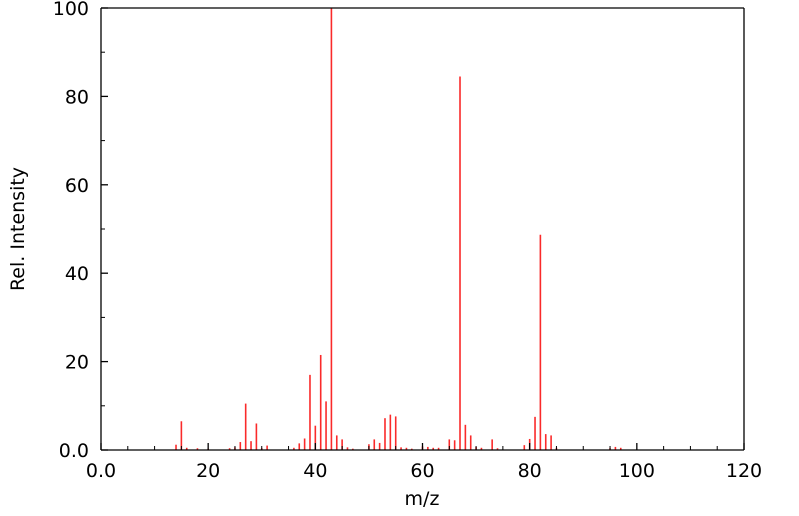  What do you see at coordinates (77, 274) in the screenshot?
I see `y-tick-label: 40` at bounding box center [77, 274].